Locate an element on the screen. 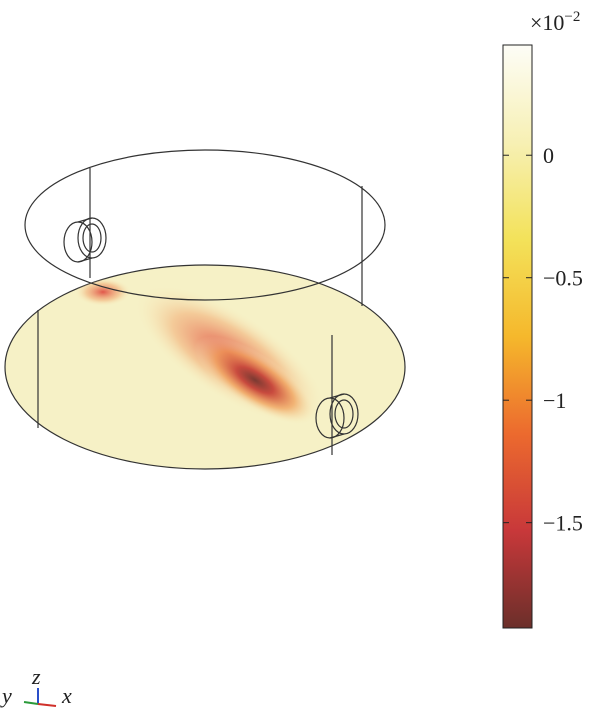 The height and width of the screenshot is (719, 600). colorbar: 0 −0.5 −1 −1.5 ×10⁻² is located at coordinates (542, 319).